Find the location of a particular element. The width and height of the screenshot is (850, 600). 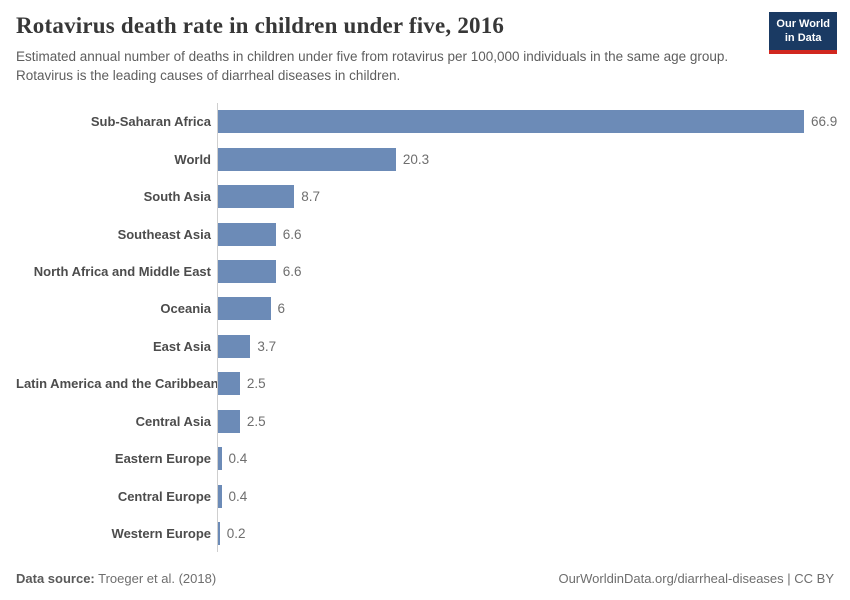

category-label: East Asia is located at coordinates (181, 346).